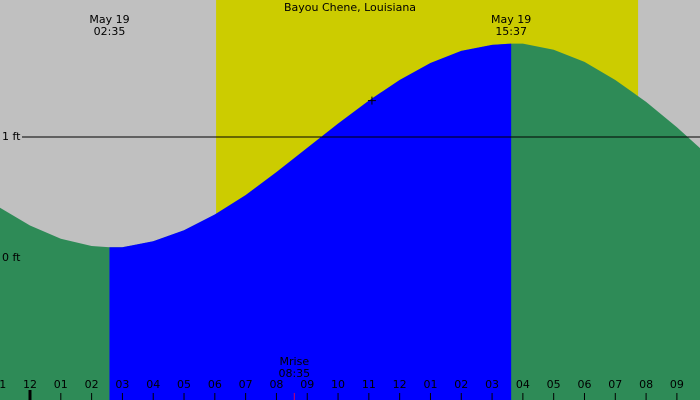 Image resolution: width=700 pixels, height=400 pixels. What do you see at coordinates (371, 100) in the screenshot?
I see `now-marker` at bounding box center [371, 100].